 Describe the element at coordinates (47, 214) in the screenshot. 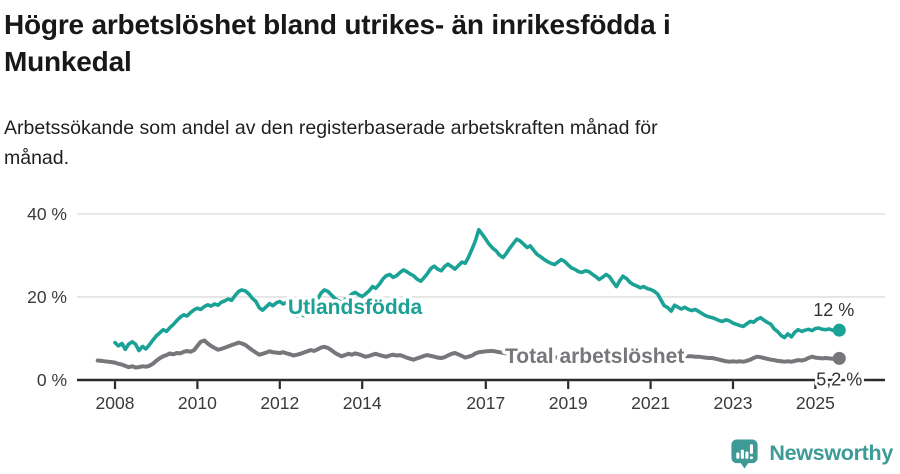

I see `y-tick-label: 40 %` at that location.